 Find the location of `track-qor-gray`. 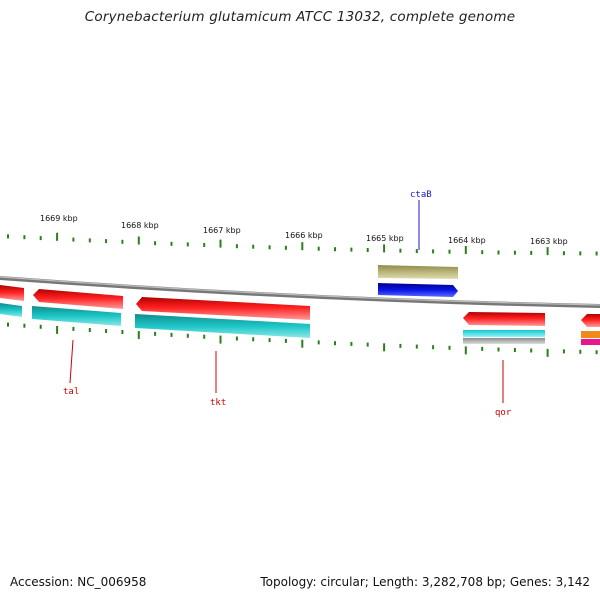

track-qor-gray is located at coordinates (504, 341).